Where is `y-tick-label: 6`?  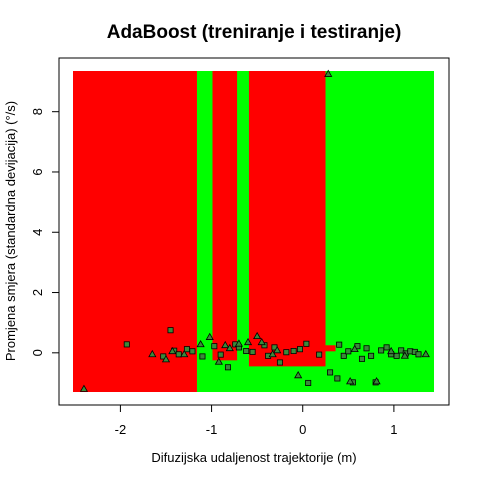
y-tick-label: 6 is located at coordinates (37, 171).